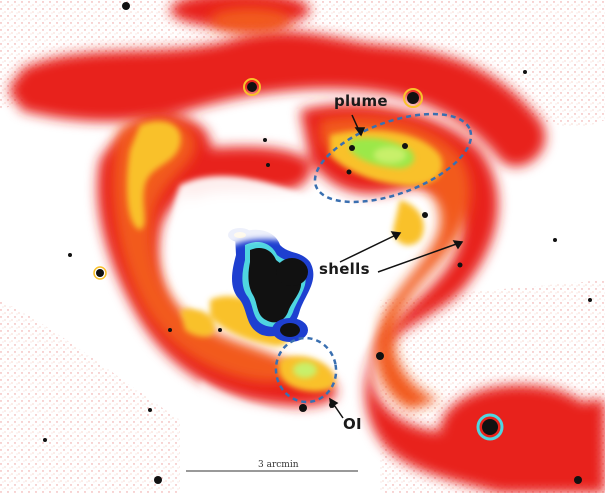 The image size is (605, 493). I want to click on scale-bar-label: 3 arcmin, so click(278, 465).